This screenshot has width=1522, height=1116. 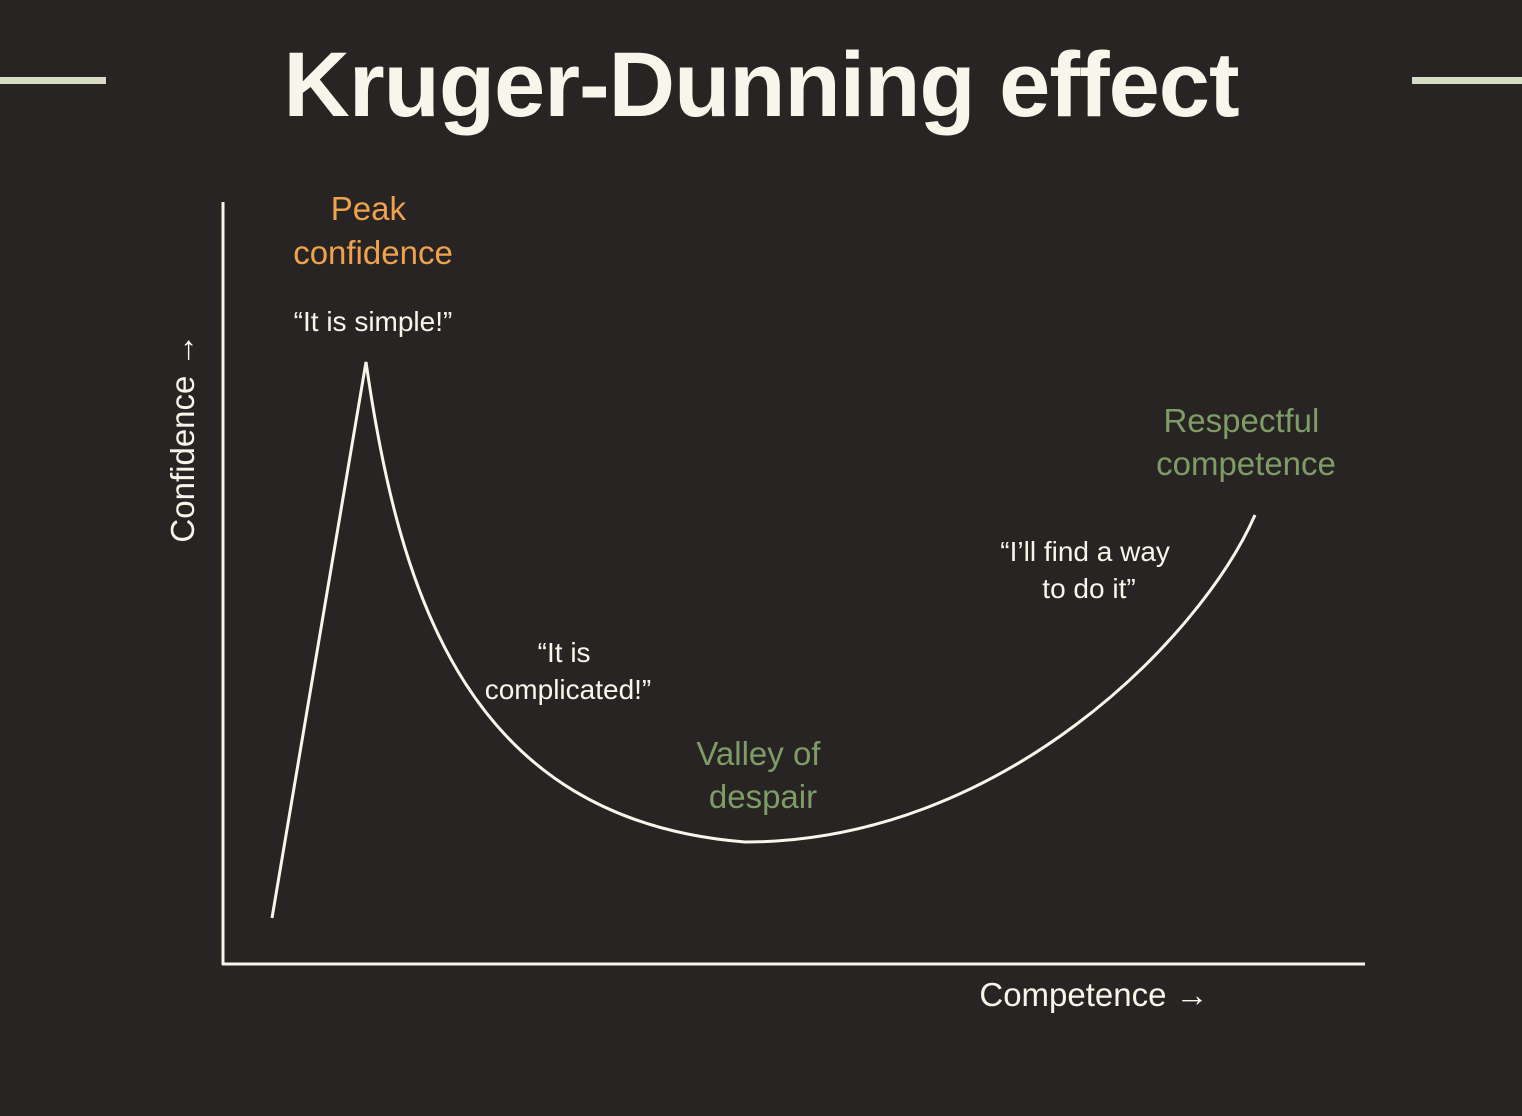 I want to click on simple-quote: “It is simple!”, so click(x=373, y=321).